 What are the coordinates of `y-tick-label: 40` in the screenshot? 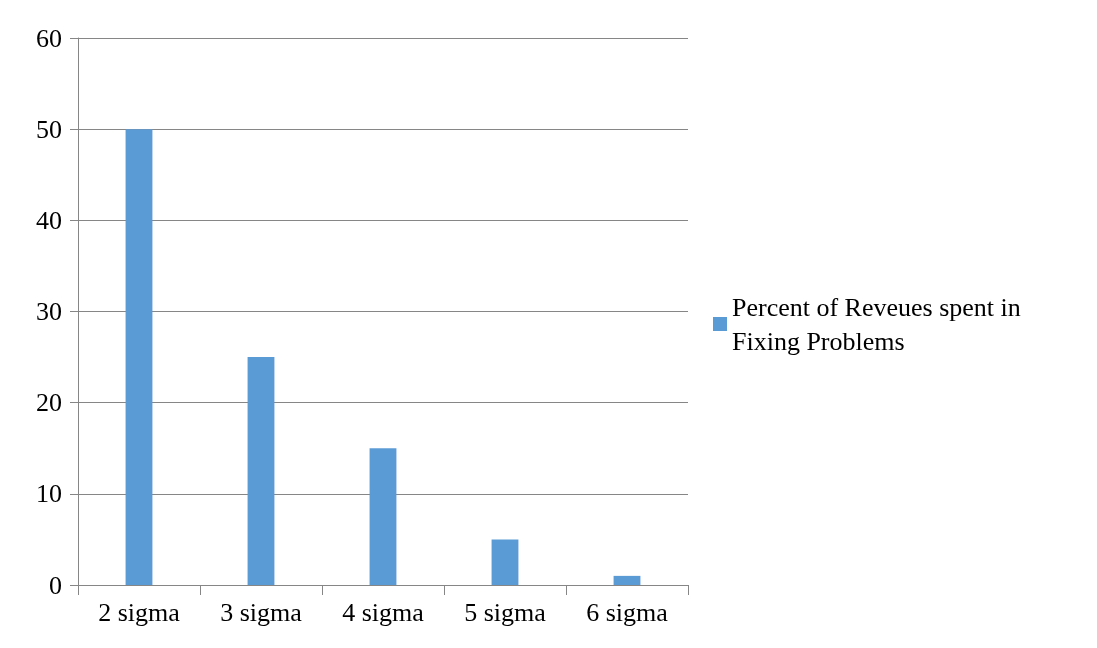 It's located at (49, 220).